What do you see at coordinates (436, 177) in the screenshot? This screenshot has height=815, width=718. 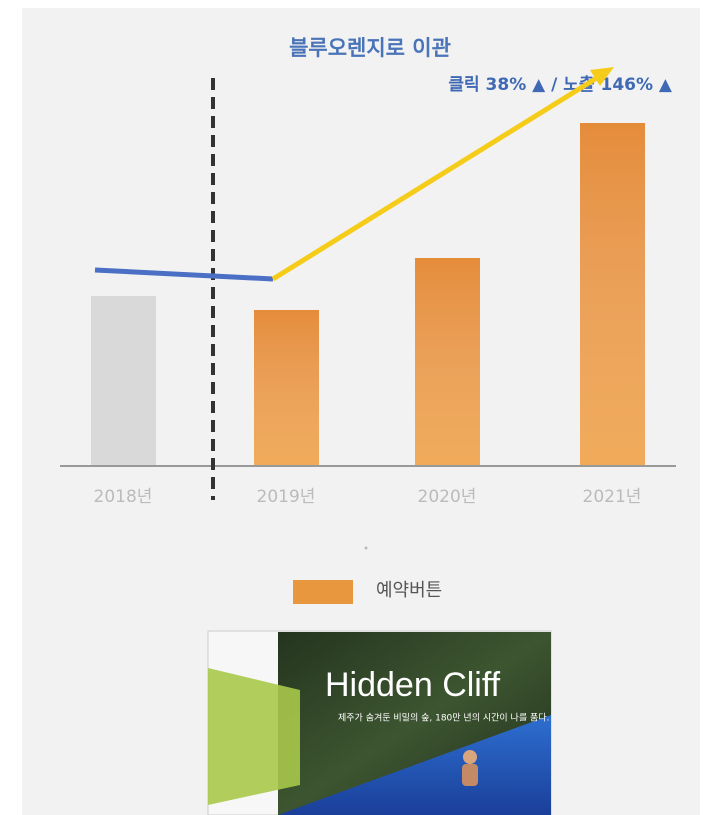 I see `trend-arrow` at bounding box center [436, 177].